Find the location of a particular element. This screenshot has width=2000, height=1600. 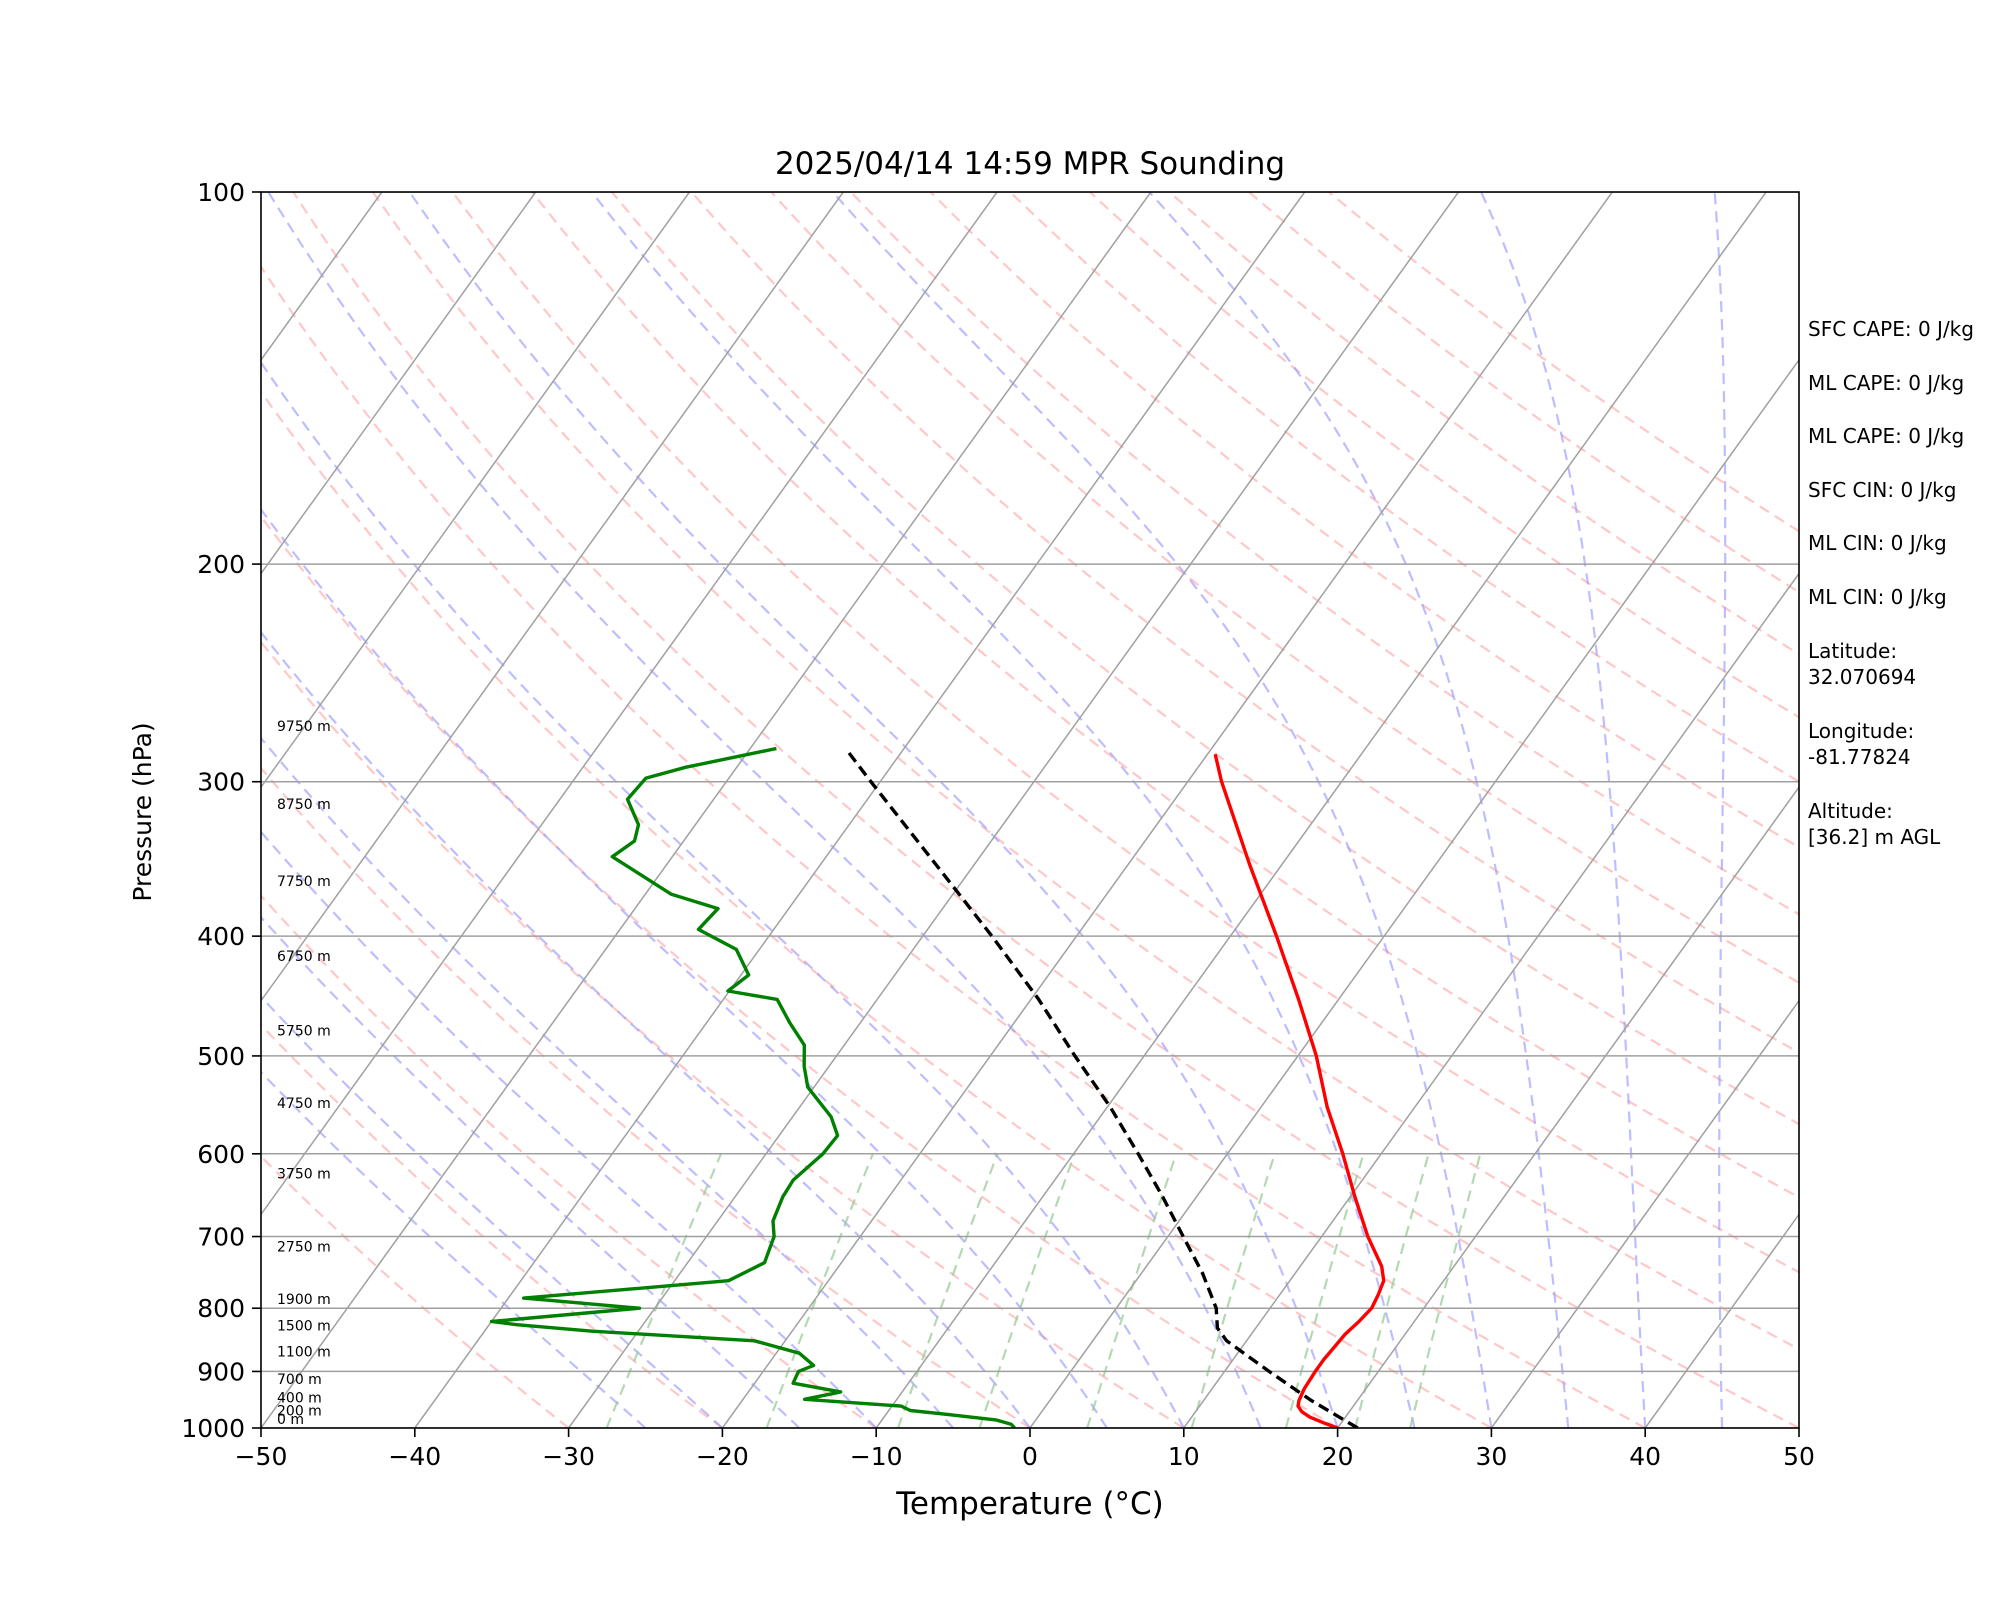

sfc-cin-text: SFC CIN: 0 J/kg is located at coordinates (1882, 490).